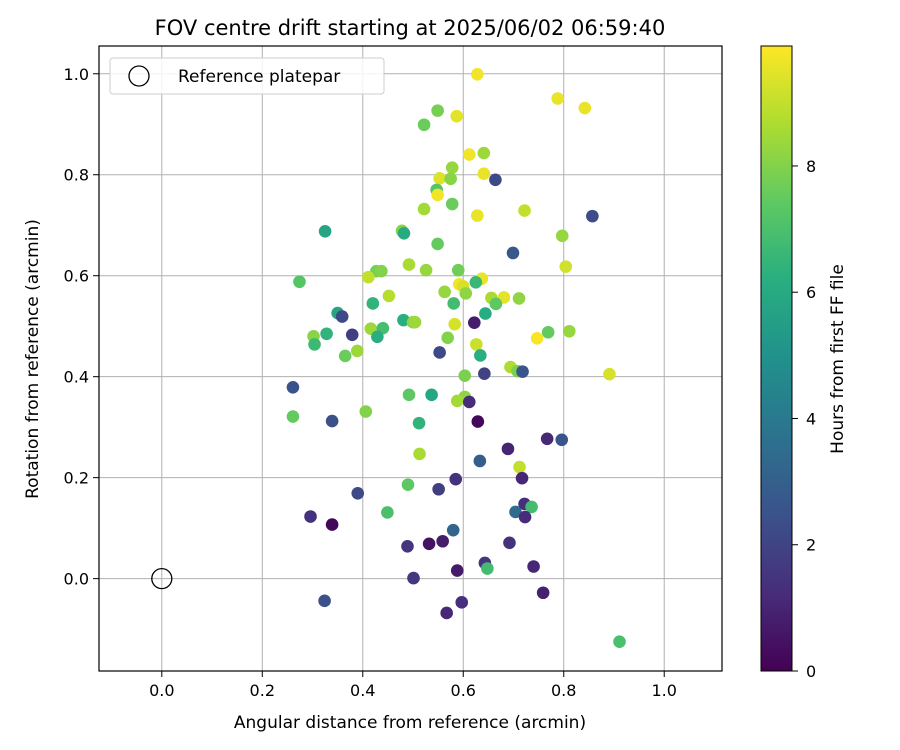 The width and height of the screenshot is (900, 750). What do you see at coordinates (76, 579) in the screenshot?
I see `y-tick-label: 0.0` at bounding box center [76, 579].